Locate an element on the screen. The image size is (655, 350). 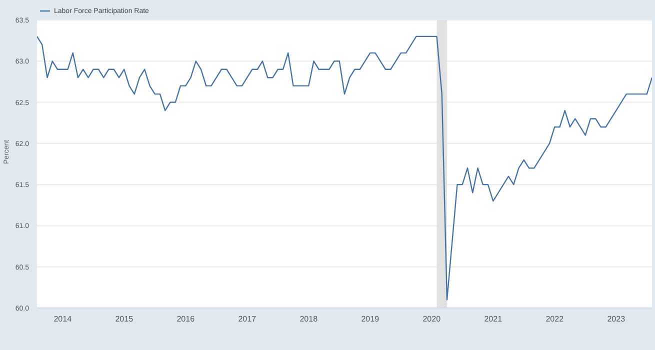
x-tick-label: 2022 is located at coordinates (555, 319).